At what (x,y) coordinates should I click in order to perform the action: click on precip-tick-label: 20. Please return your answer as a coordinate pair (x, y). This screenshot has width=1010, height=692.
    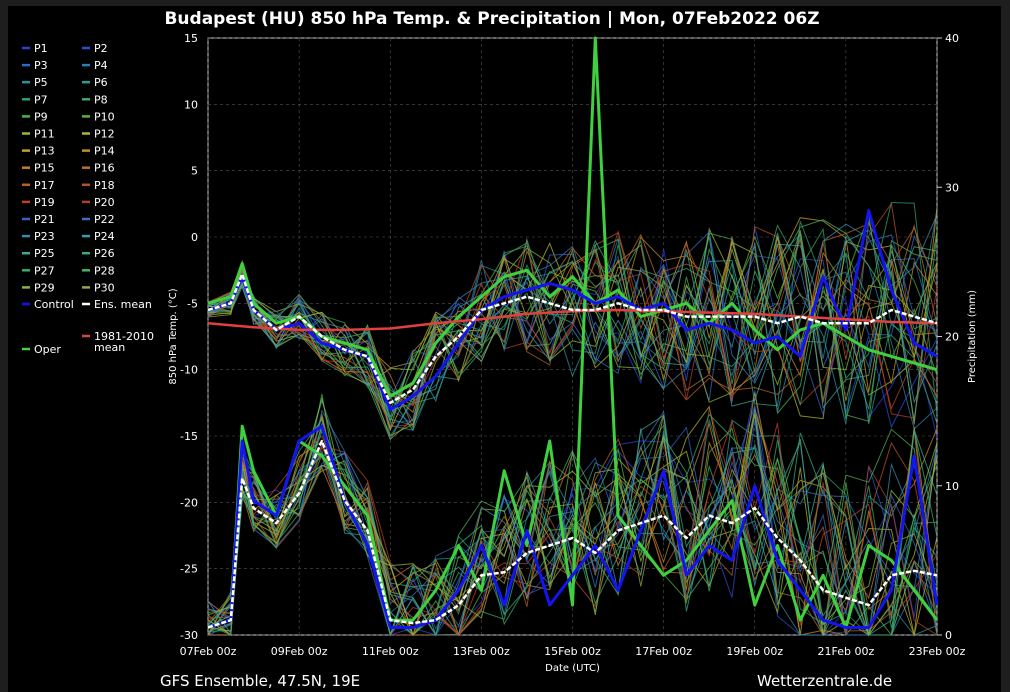
    Looking at the image, I should click on (952, 337).